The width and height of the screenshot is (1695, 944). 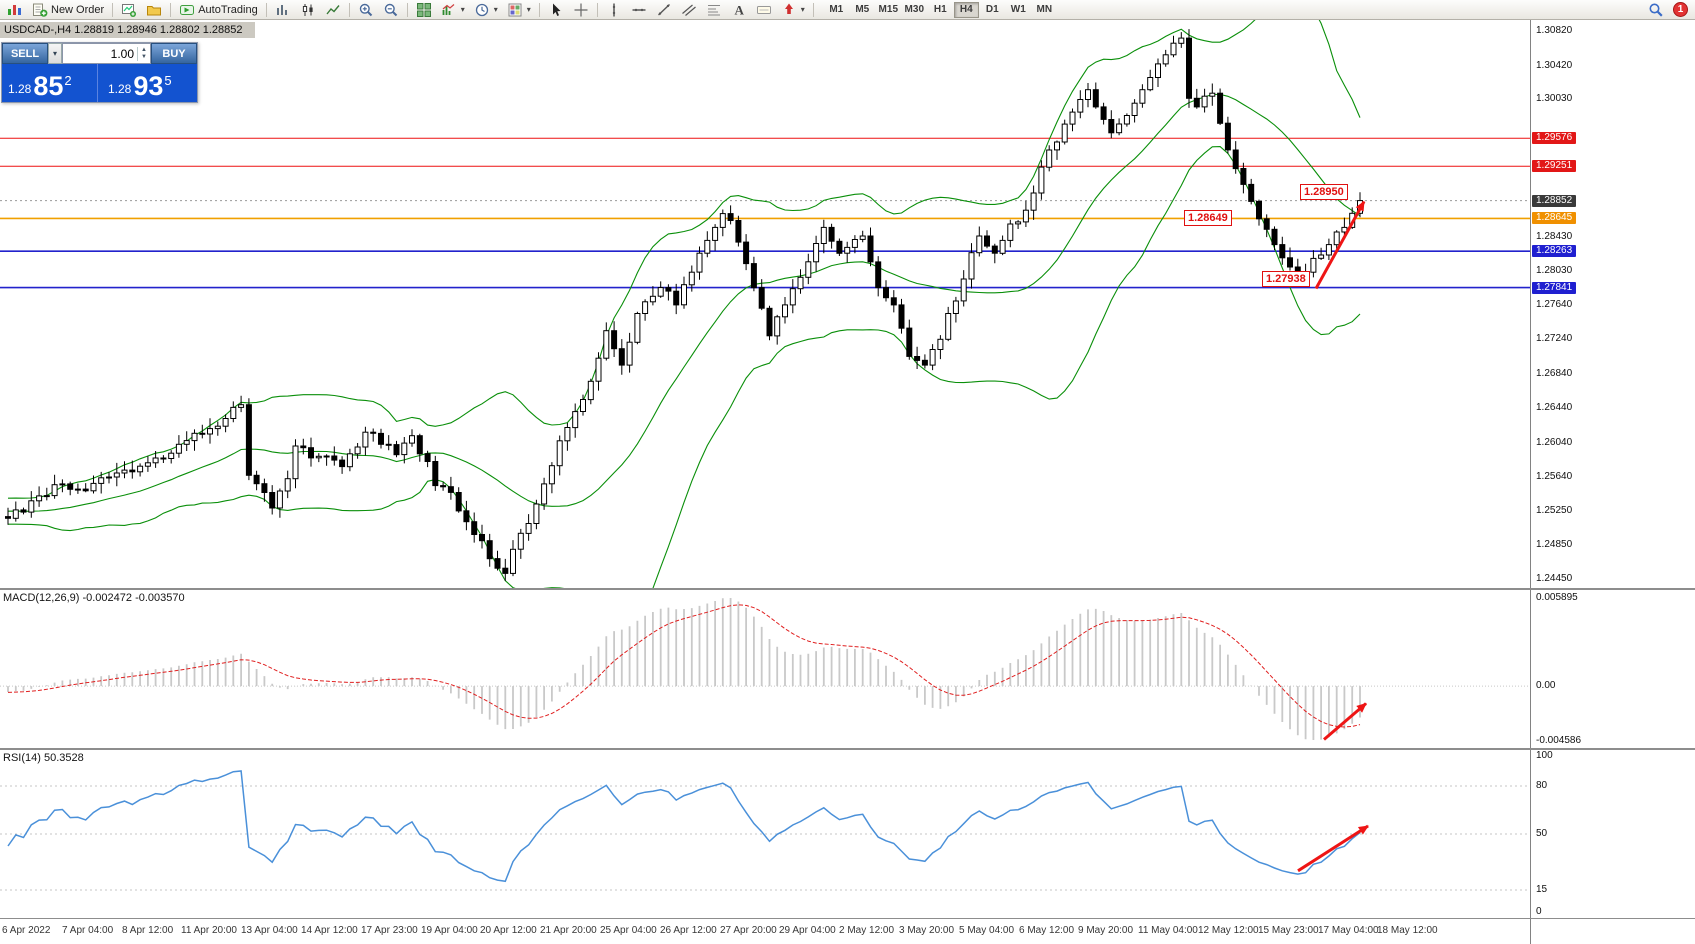 What do you see at coordinates (1554, 251) in the screenshot?
I see `price-line-label: 1.28263` at bounding box center [1554, 251].